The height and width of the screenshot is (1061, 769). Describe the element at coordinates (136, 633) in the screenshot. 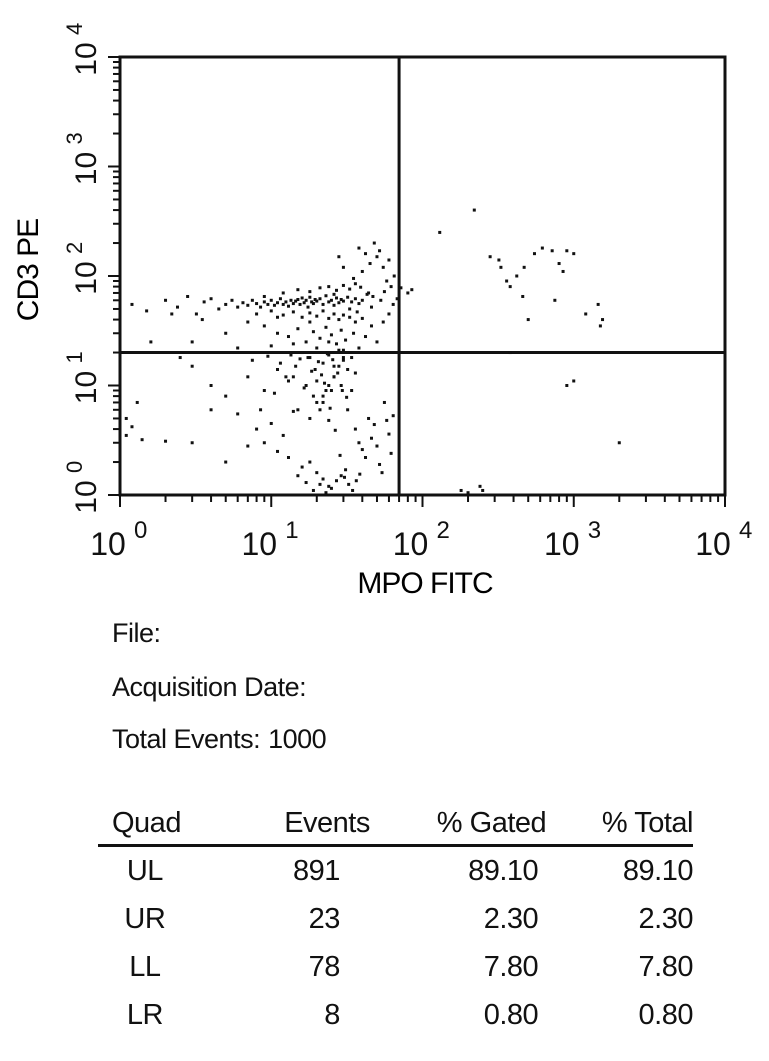

I see `file-label: File:` at that location.